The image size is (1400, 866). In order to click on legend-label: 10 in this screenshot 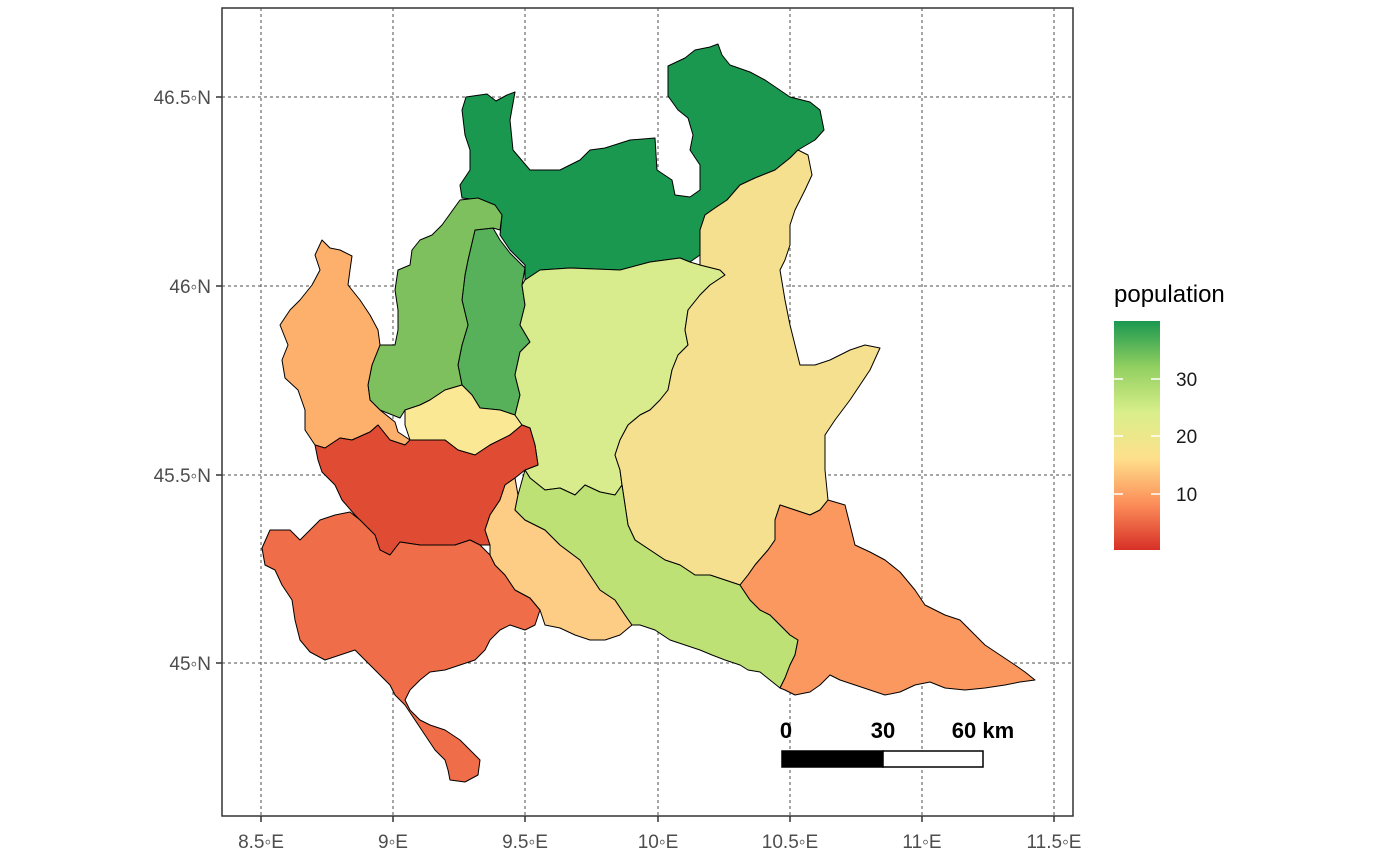, I will do `click(1186, 495)`.